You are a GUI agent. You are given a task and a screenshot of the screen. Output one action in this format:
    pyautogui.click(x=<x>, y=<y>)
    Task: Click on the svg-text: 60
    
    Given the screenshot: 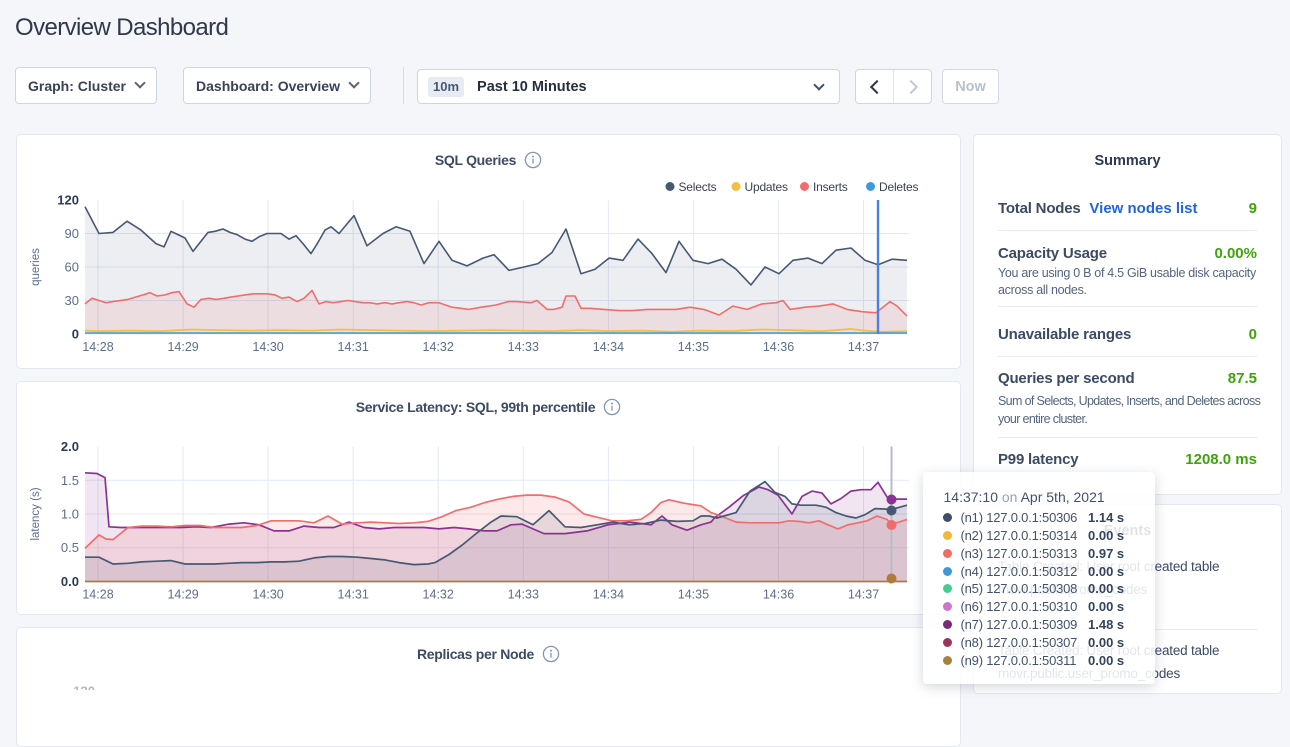 What is the action you would take?
    pyautogui.click(x=72, y=266)
    